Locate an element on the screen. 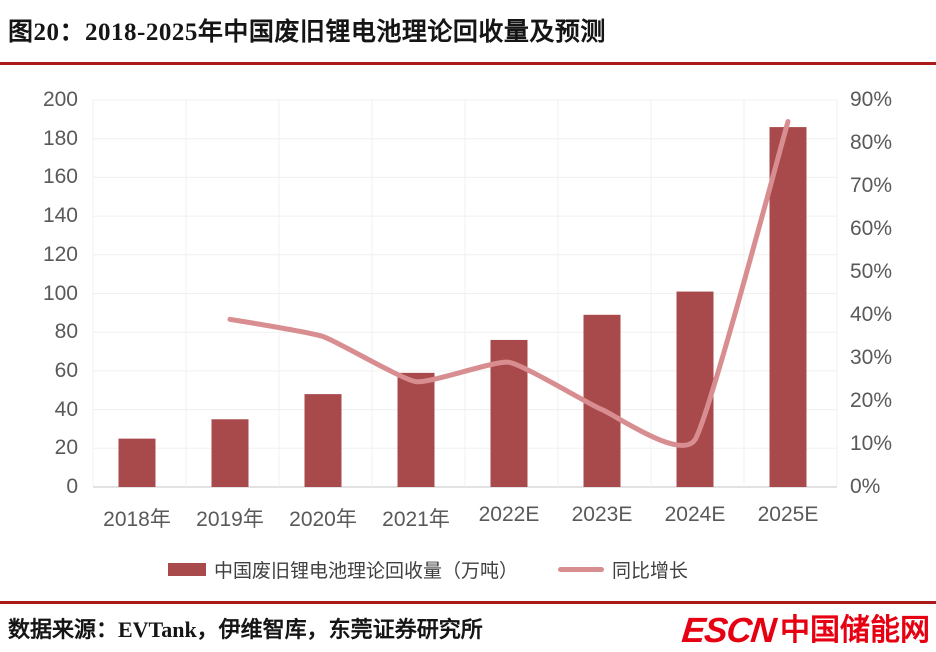 The image size is (936, 652). y-axis-left-tick: 160 is located at coordinates (60, 177).